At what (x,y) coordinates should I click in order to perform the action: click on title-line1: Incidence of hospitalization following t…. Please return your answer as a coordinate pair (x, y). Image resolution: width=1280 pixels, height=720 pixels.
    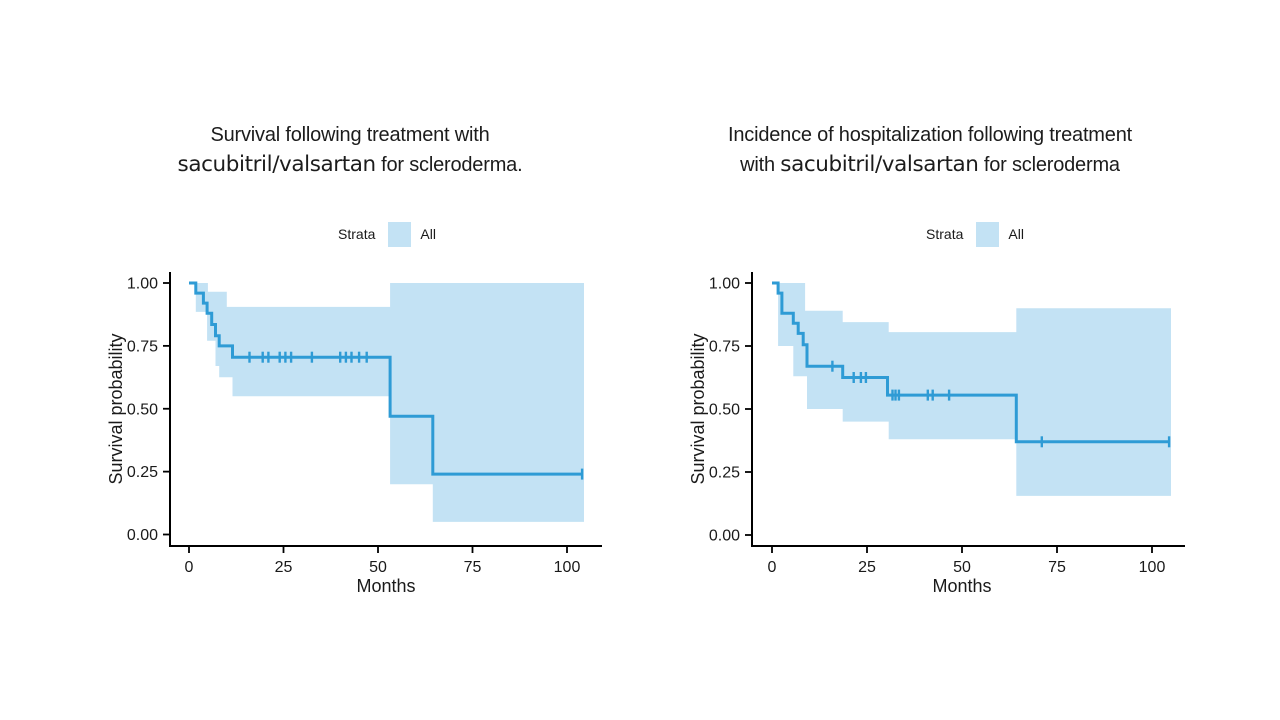
    Looking at the image, I should click on (930, 135).